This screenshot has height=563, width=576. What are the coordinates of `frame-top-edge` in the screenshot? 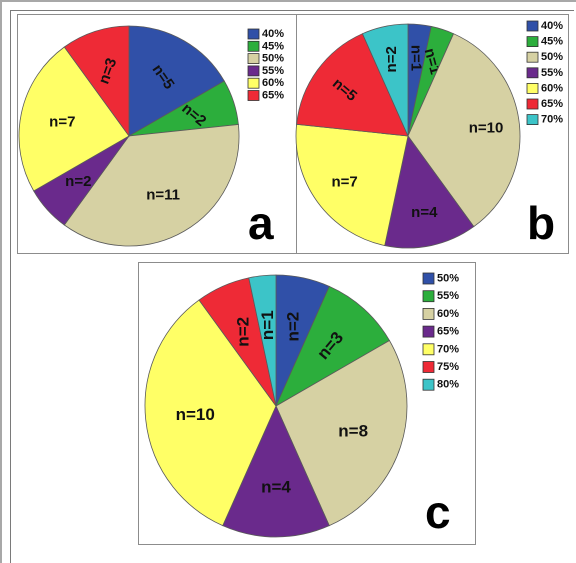 It's located at (288, 1).